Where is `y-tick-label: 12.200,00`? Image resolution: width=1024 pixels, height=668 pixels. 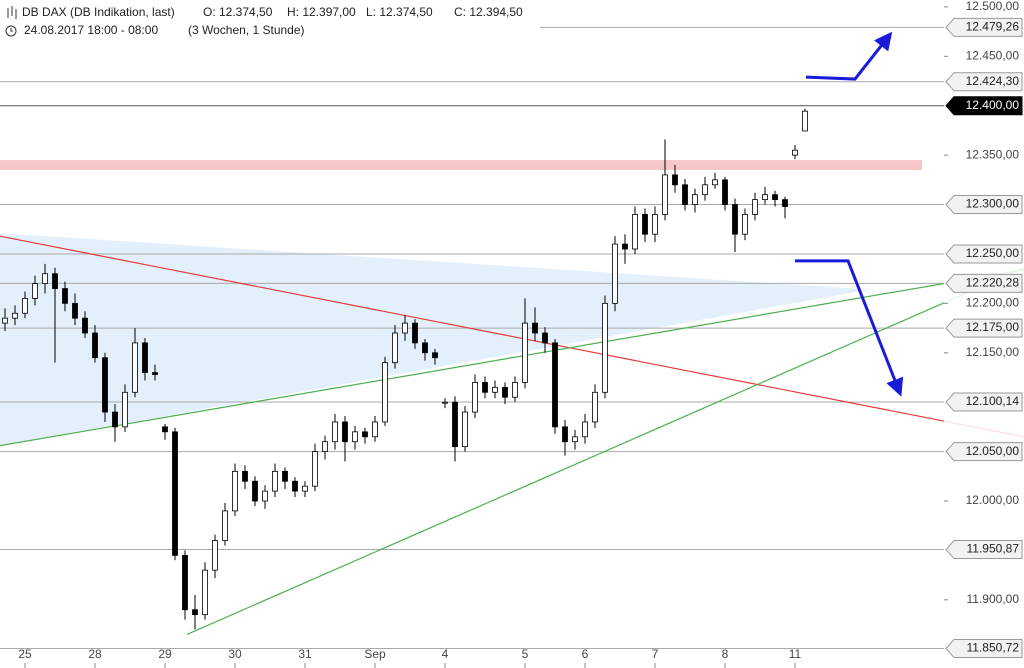
y-tick-label: 12.200,00 is located at coordinates (993, 303).